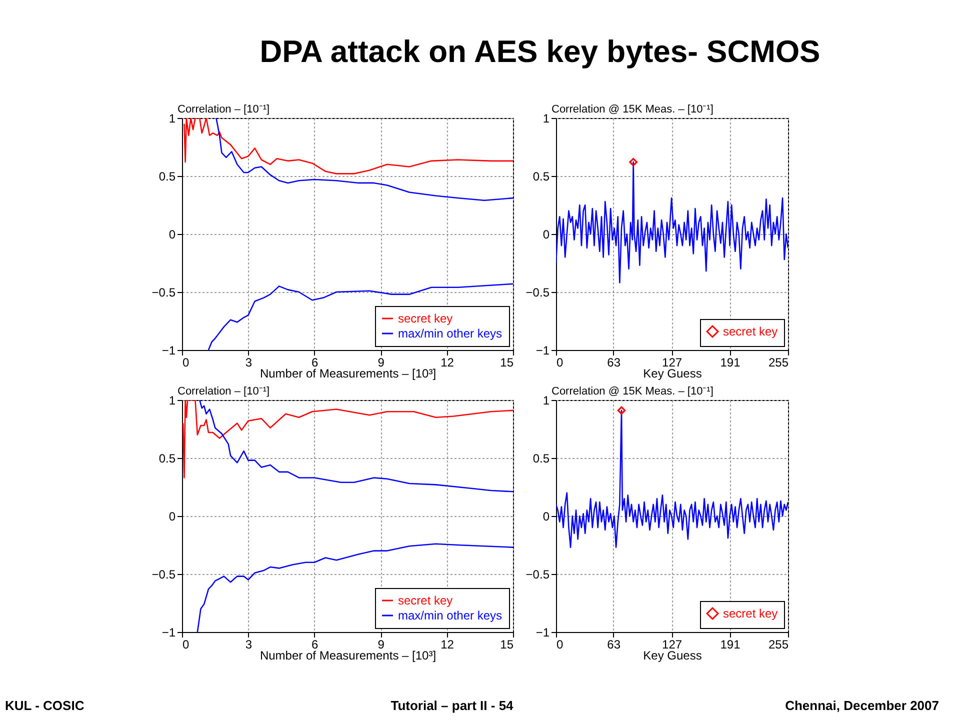 The image size is (954, 721). What do you see at coordinates (540, 51) in the screenshot?
I see `chart-title: DPA attack on AES key bytes- SCMOS` at bounding box center [540, 51].